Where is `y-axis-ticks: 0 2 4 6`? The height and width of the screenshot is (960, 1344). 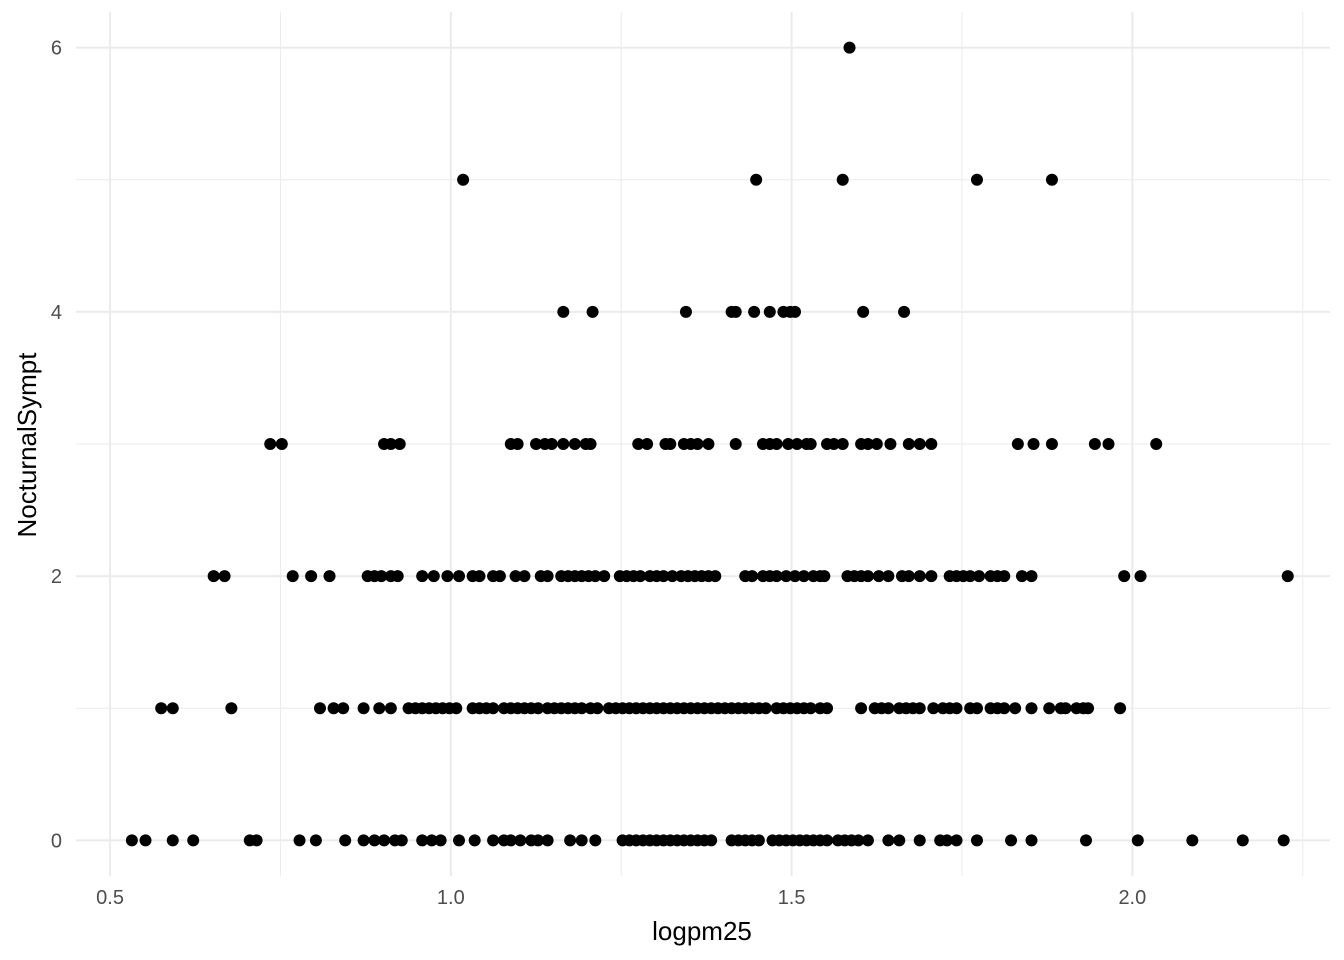 y-axis-ticks: 0 2 4 6 is located at coordinates (56, 445).